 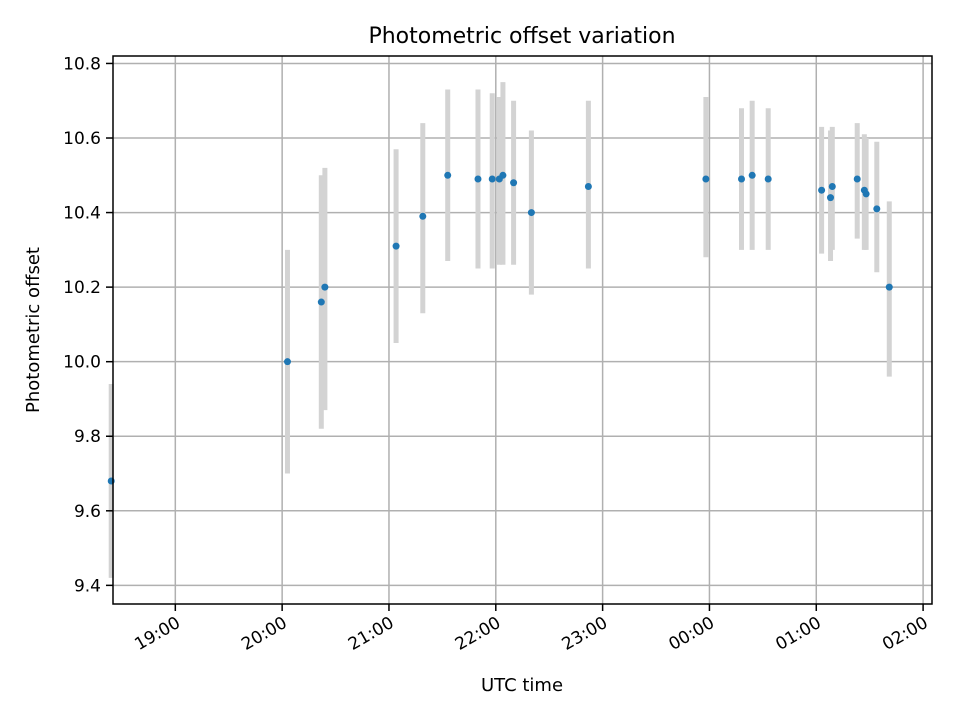 I want to click on x-tick-label: 01:00, so click(x=798, y=634).